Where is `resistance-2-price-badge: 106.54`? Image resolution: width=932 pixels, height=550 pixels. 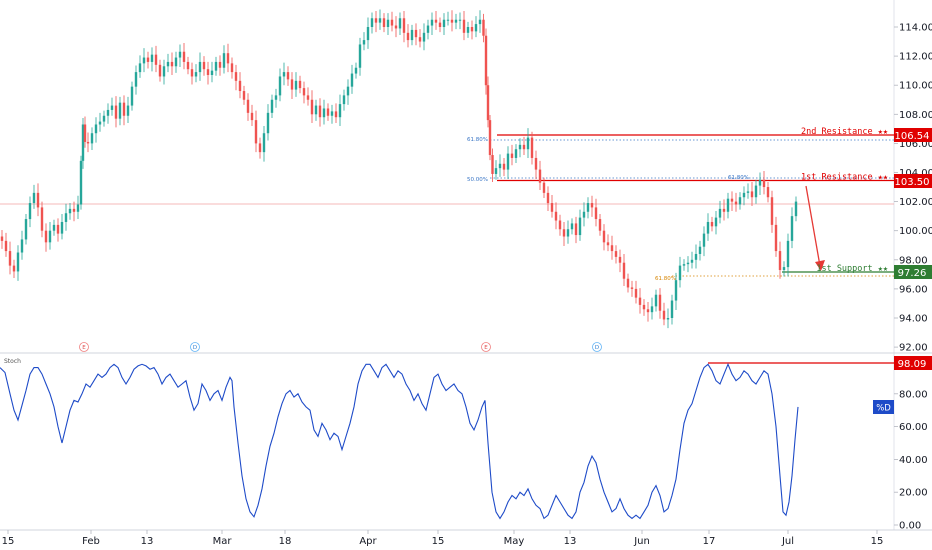
resistance-2-price-badge: 106.54 is located at coordinates (913, 135).